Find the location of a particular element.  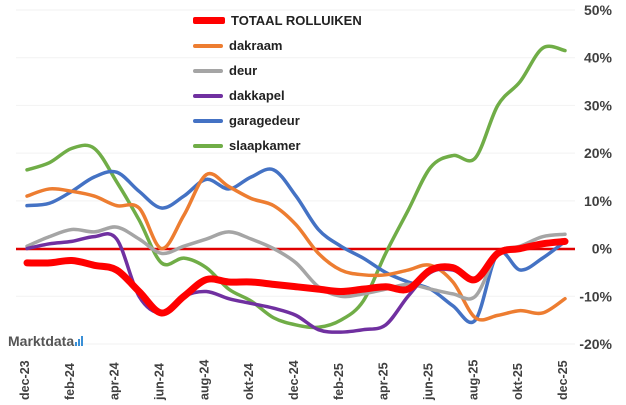

y-tick-label: 10% is located at coordinates (598, 201).